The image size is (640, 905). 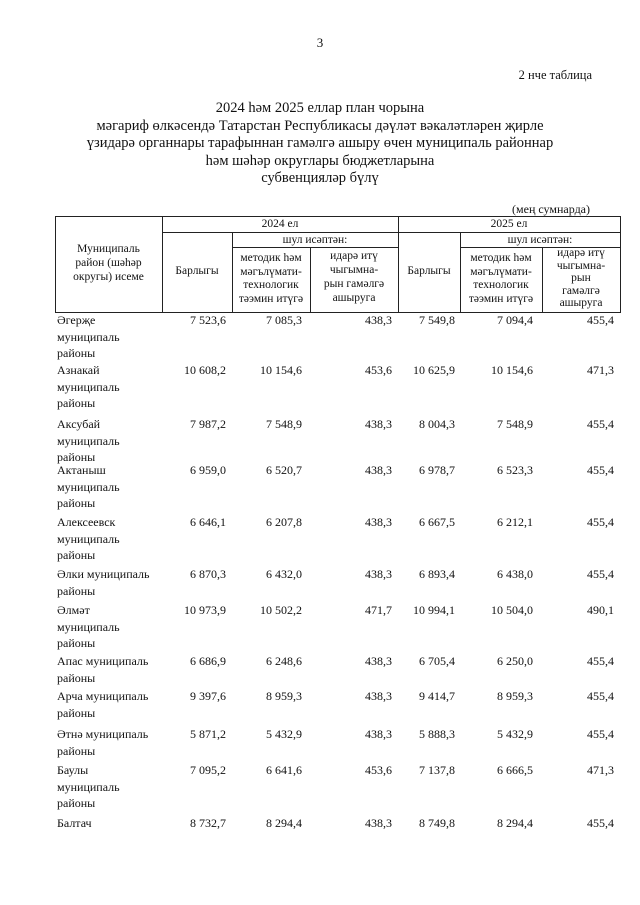 I want to click on cell-value: 6 959,0, so click(x=208, y=470).